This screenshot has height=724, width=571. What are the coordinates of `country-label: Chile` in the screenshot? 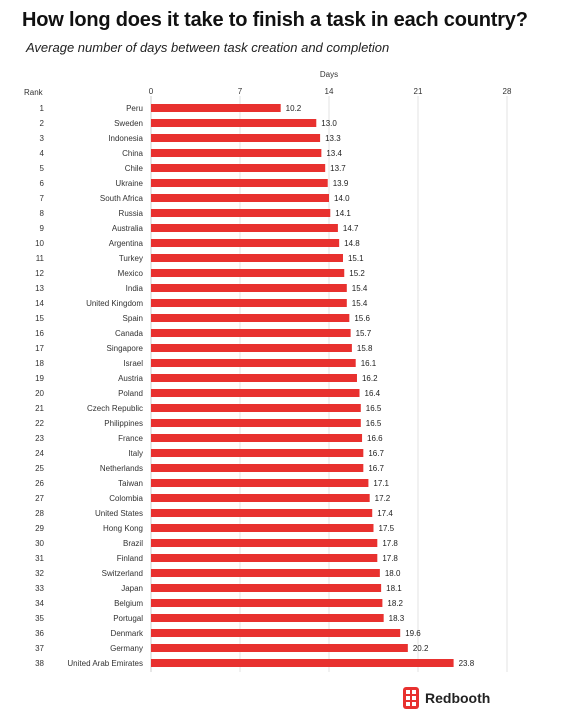 It's located at (134, 168).